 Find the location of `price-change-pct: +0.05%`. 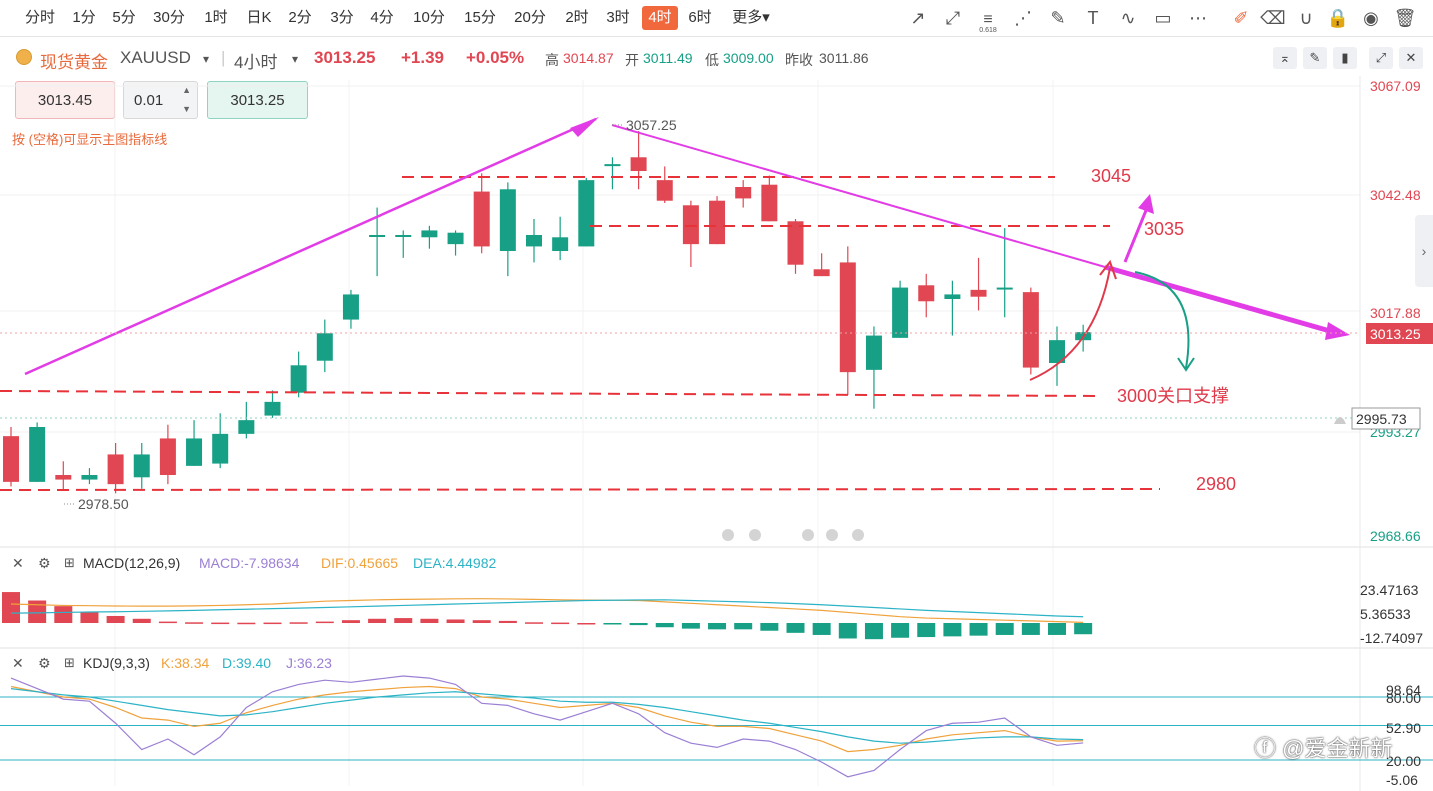

price-change-pct: +0.05% is located at coordinates (495, 57).